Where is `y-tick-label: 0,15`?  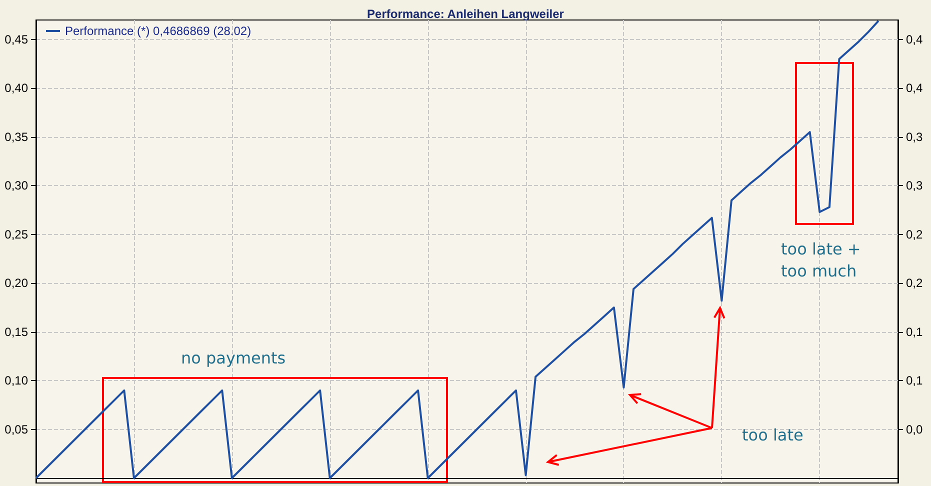
y-tick-label: 0,15 is located at coordinates (16, 331).